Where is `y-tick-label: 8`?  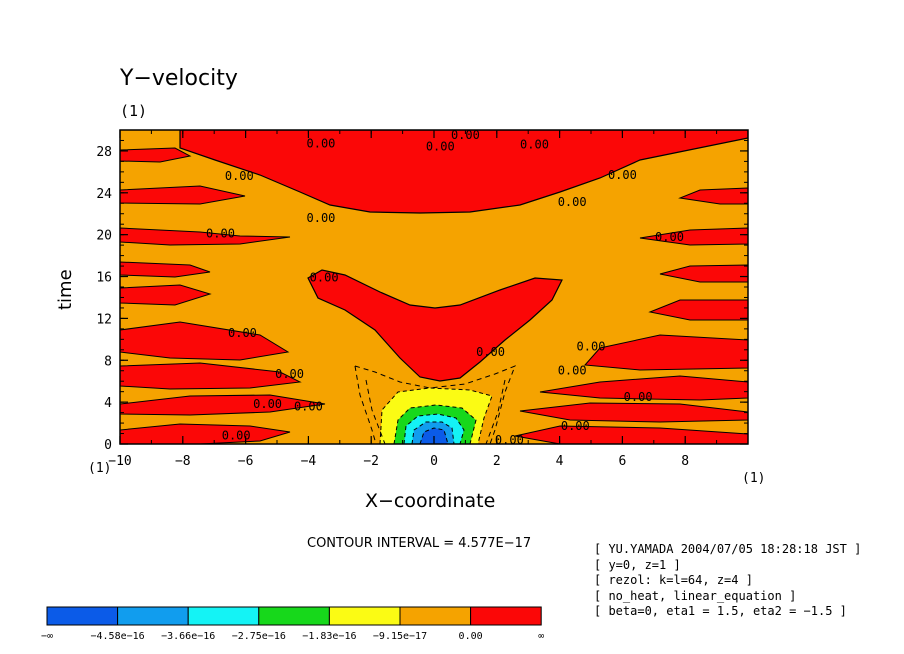
y-tick-label: 8 is located at coordinates (108, 361).